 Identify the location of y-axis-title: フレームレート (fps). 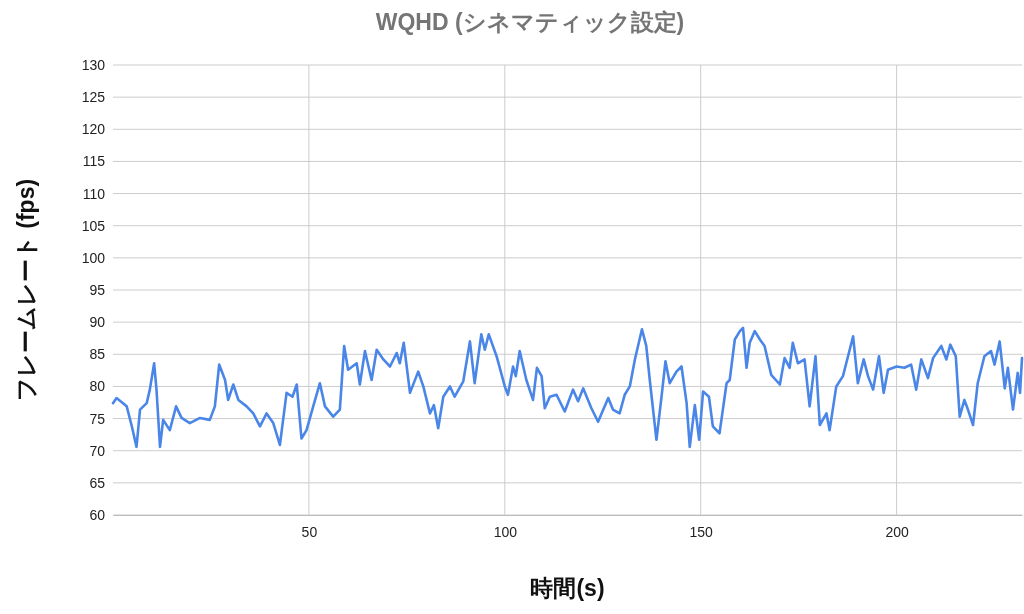
(26, 290).